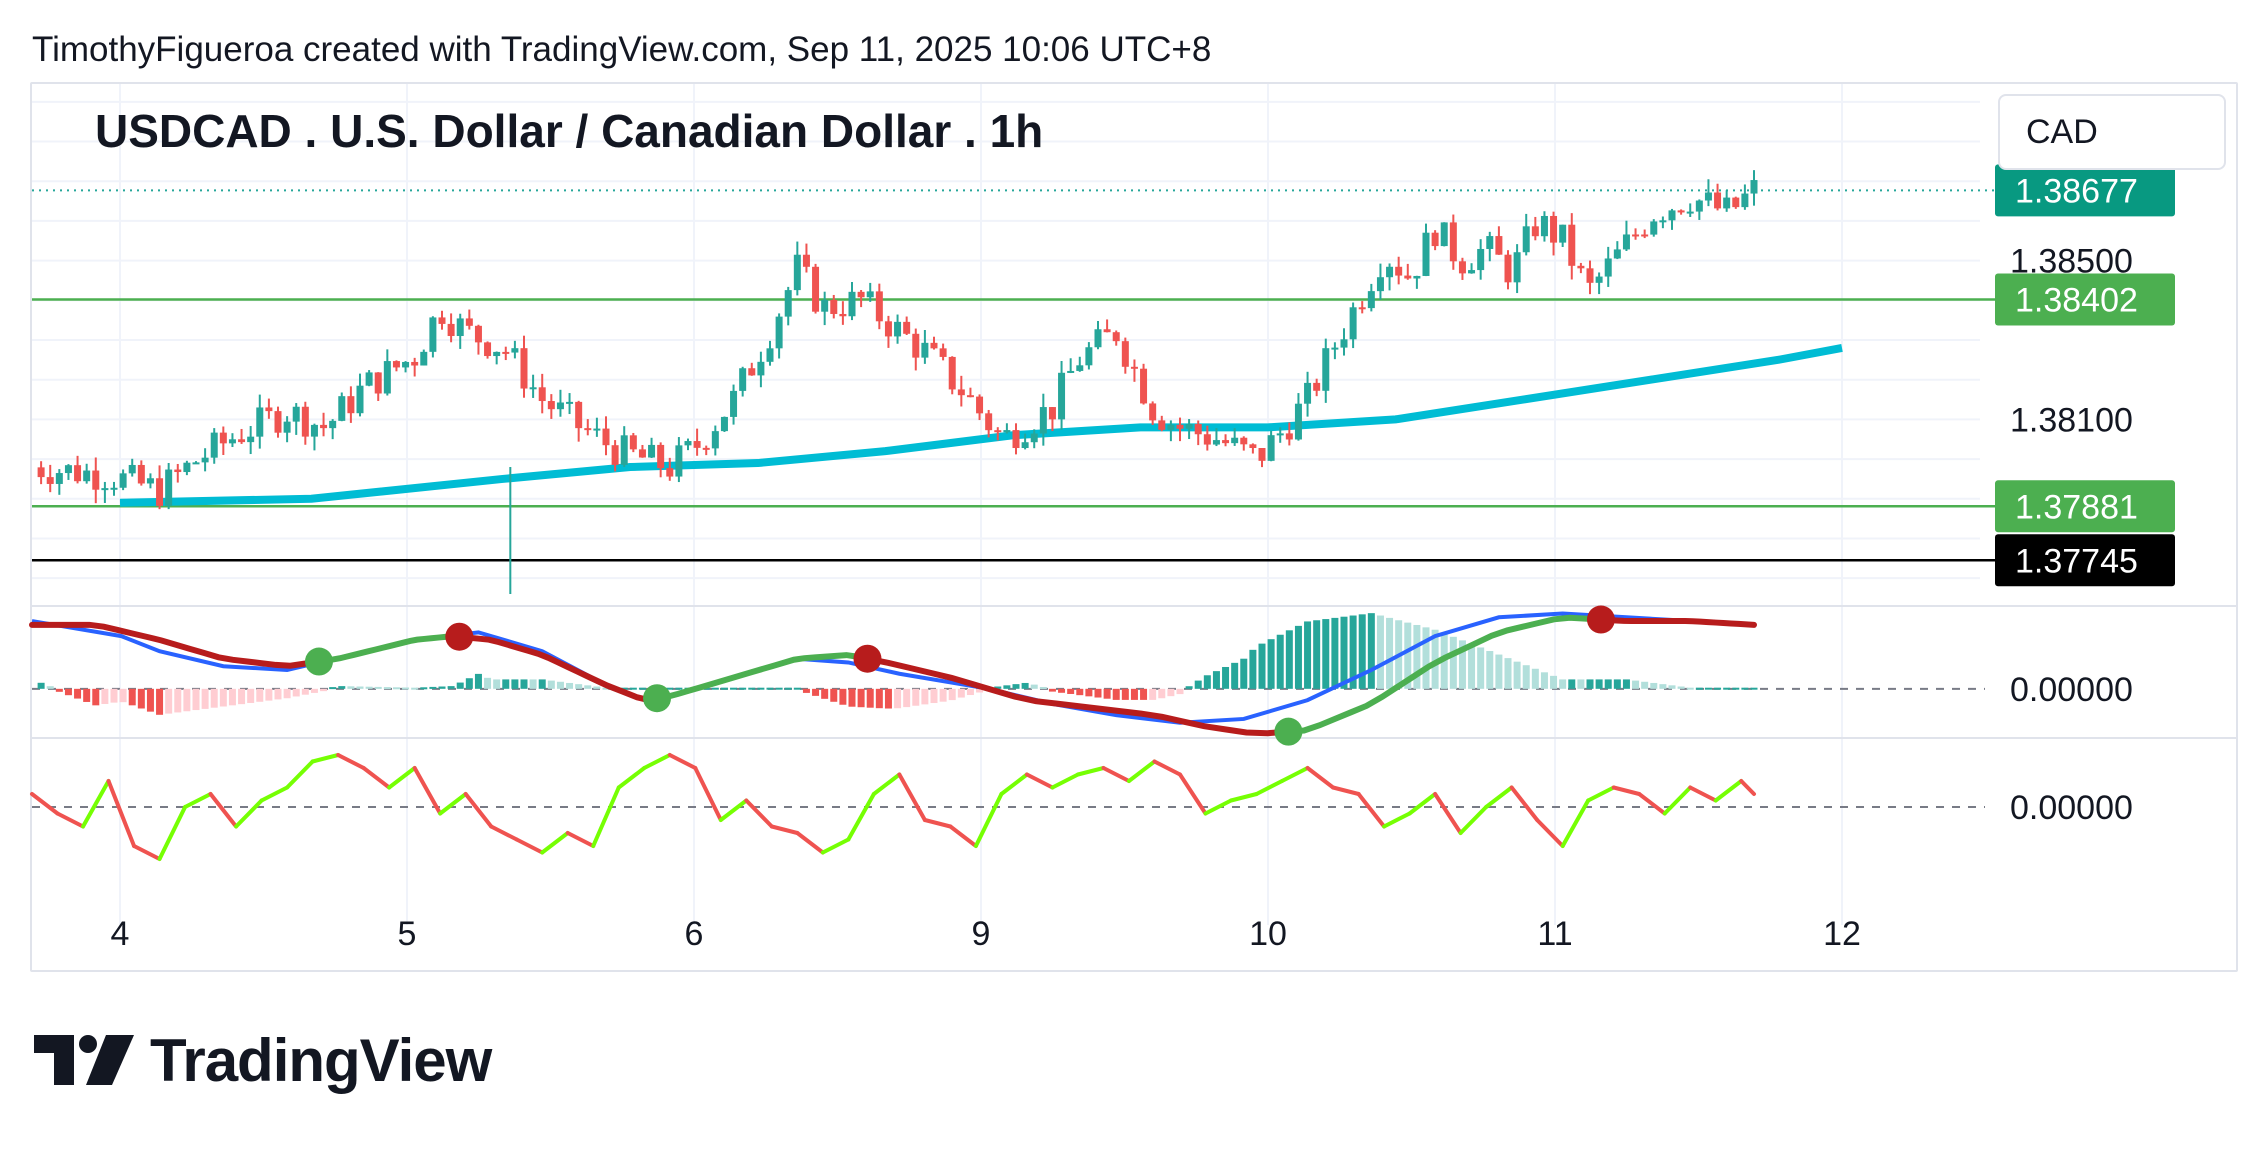 This screenshot has width=2262, height=1150. I want to click on x-tick-label: 5, so click(407, 934).